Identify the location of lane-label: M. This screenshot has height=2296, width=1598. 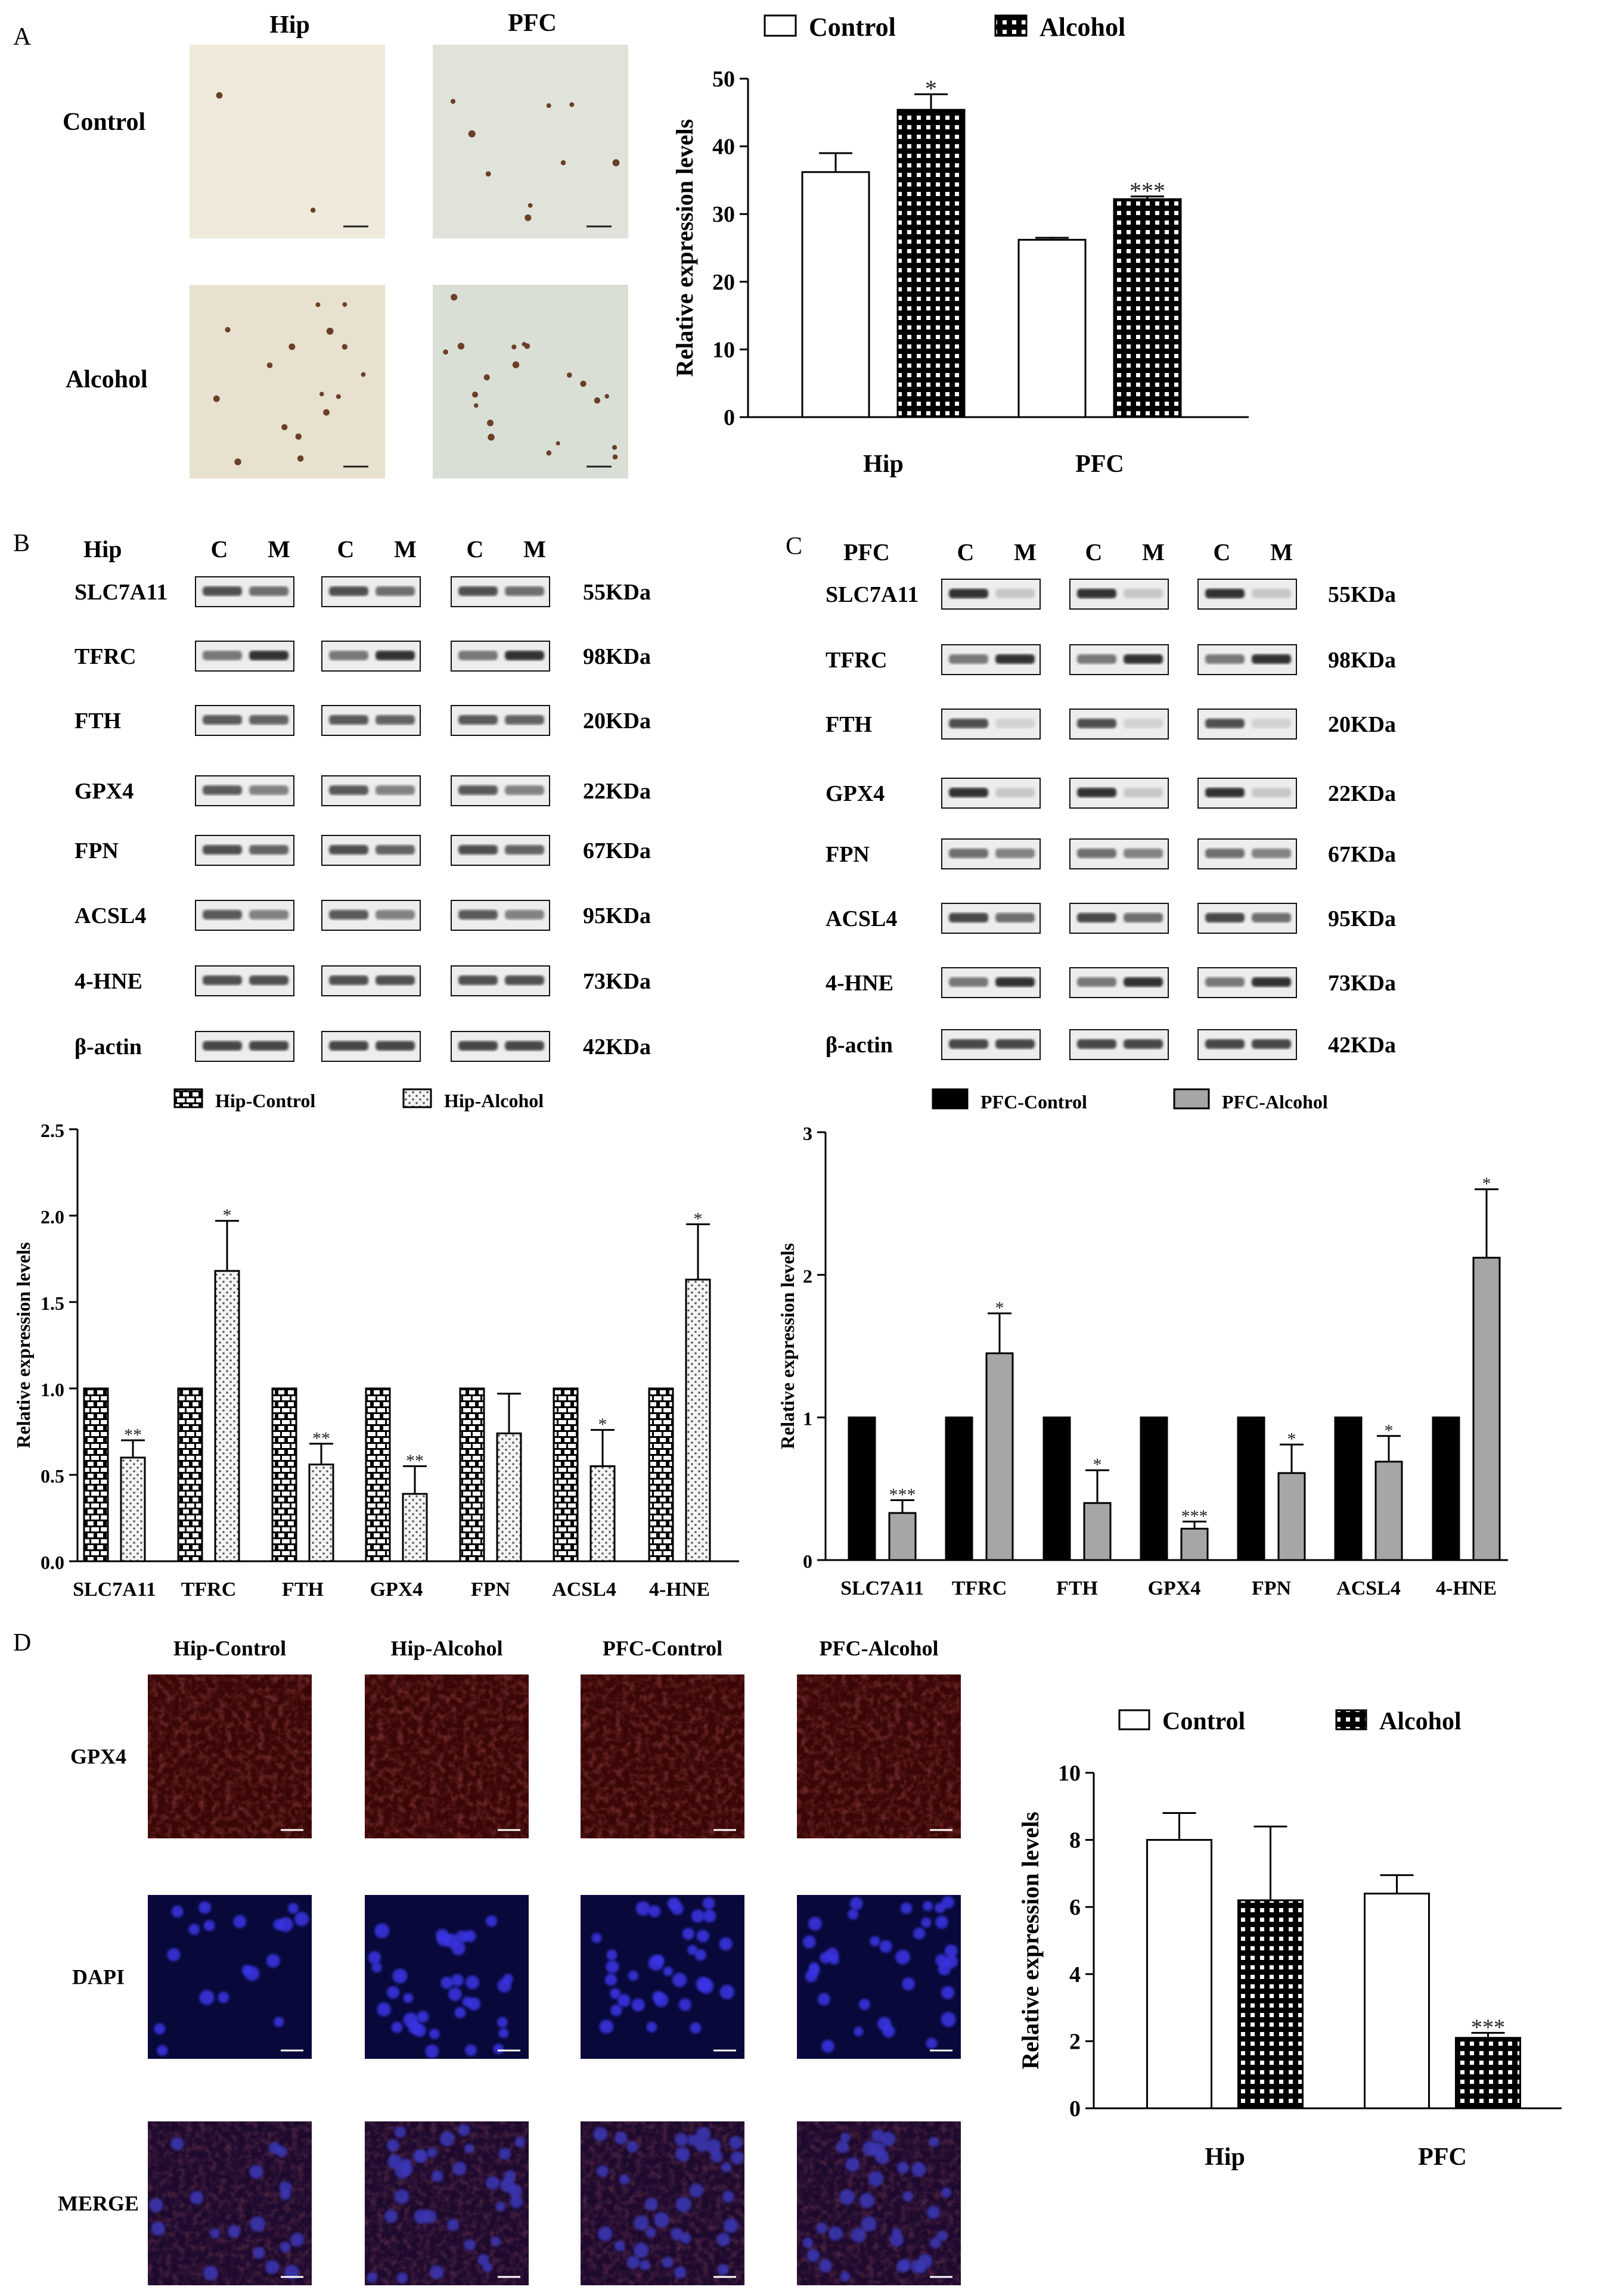
(279, 549).